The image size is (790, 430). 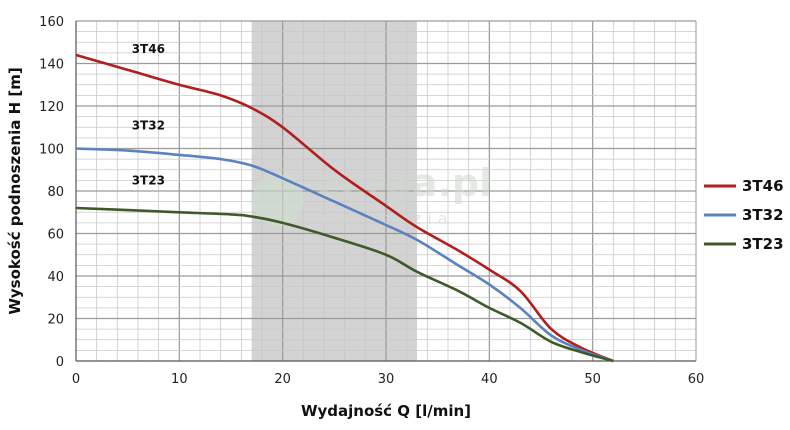 I want to click on x-axis-title: Wydajność Q [l/min], so click(x=386, y=411).